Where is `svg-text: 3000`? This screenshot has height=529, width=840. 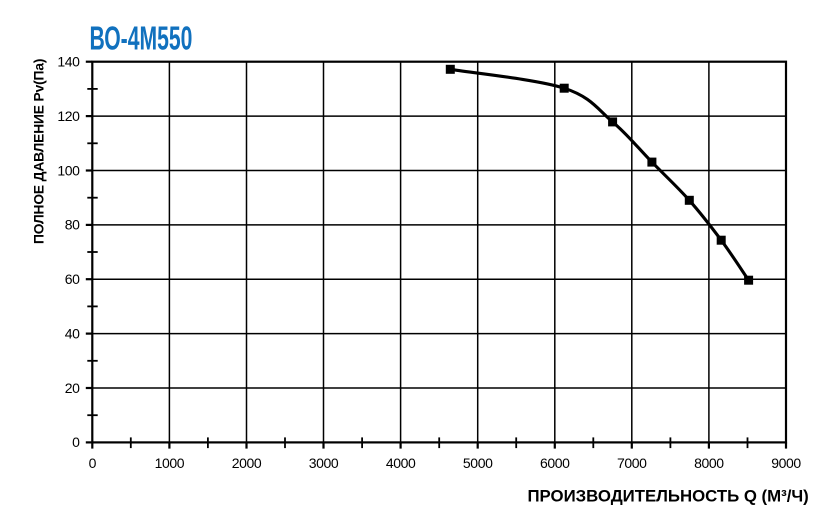 svg-text: 3000 is located at coordinates (324, 463).